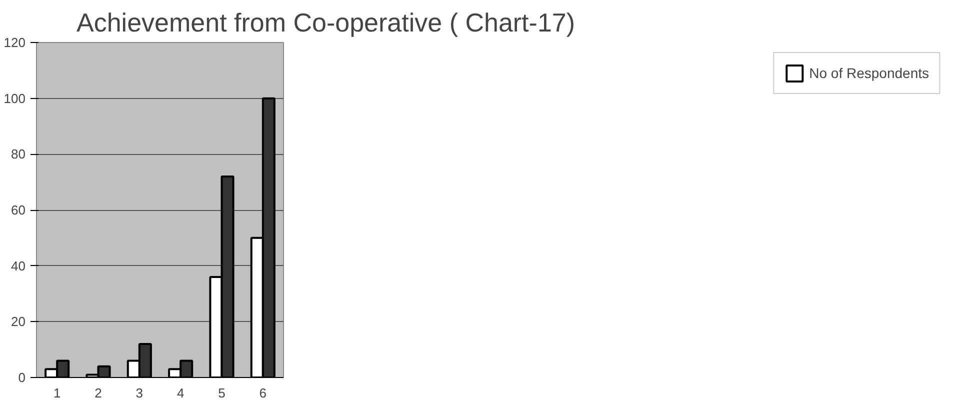  I want to click on x-tick-label: 5, so click(222, 393).